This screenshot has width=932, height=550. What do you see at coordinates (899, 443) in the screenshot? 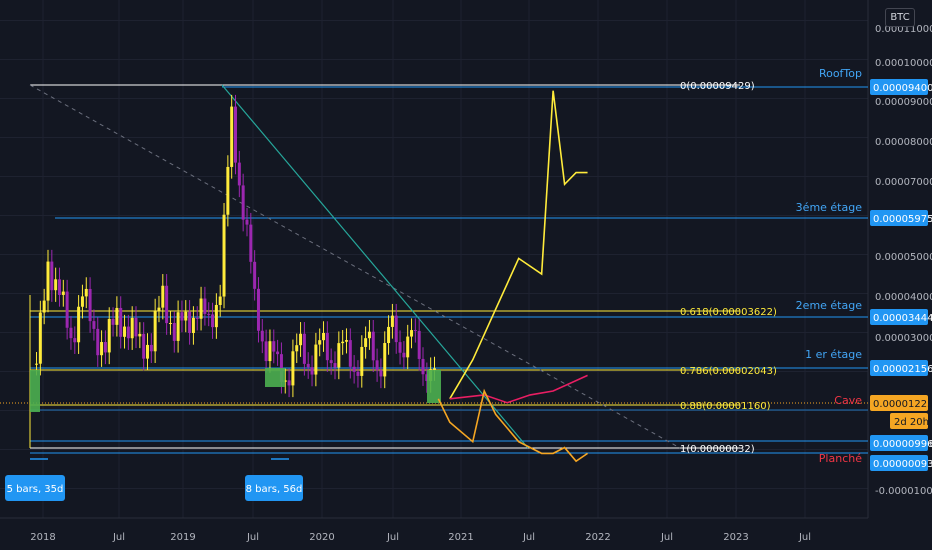
I see `price-tag-bottom` at bounding box center [899, 443].